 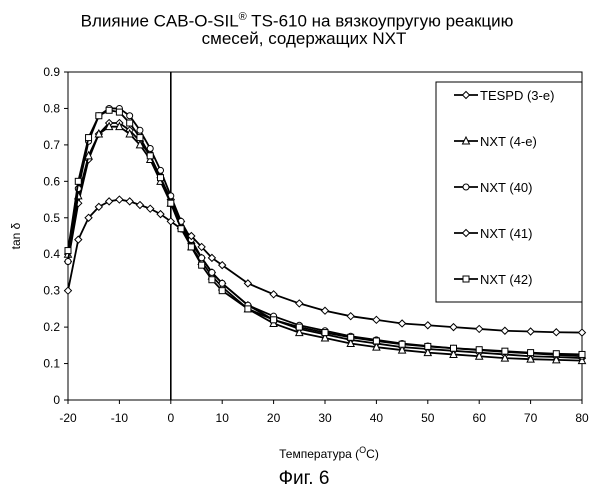 What do you see at coordinates (51, 218) in the screenshot?
I see `y-tick-label: 0.5` at bounding box center [51, 218].